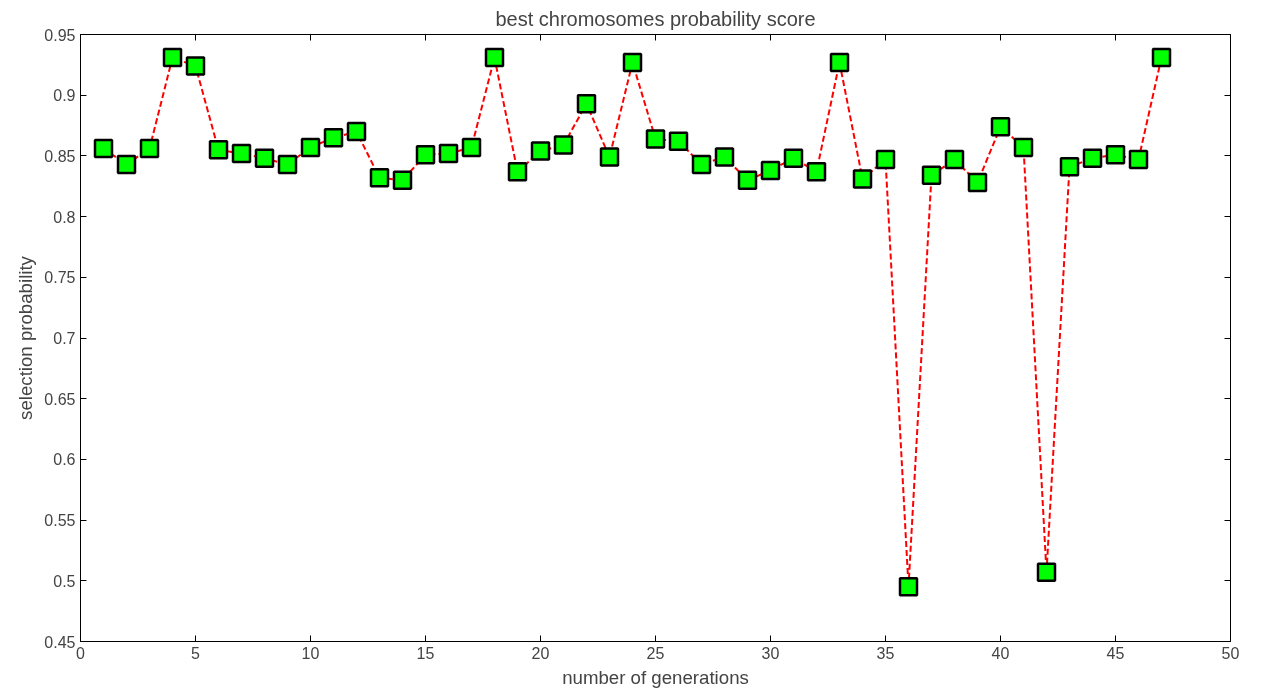  I want to click on y-tick-label: 0.95, so click(60, 35).